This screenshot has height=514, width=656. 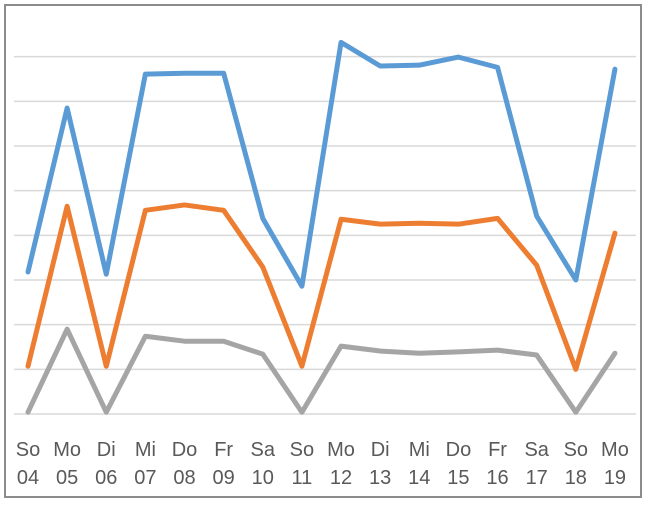 I want to click on x-tick-label: Do 15, so click(x=458, y=464).